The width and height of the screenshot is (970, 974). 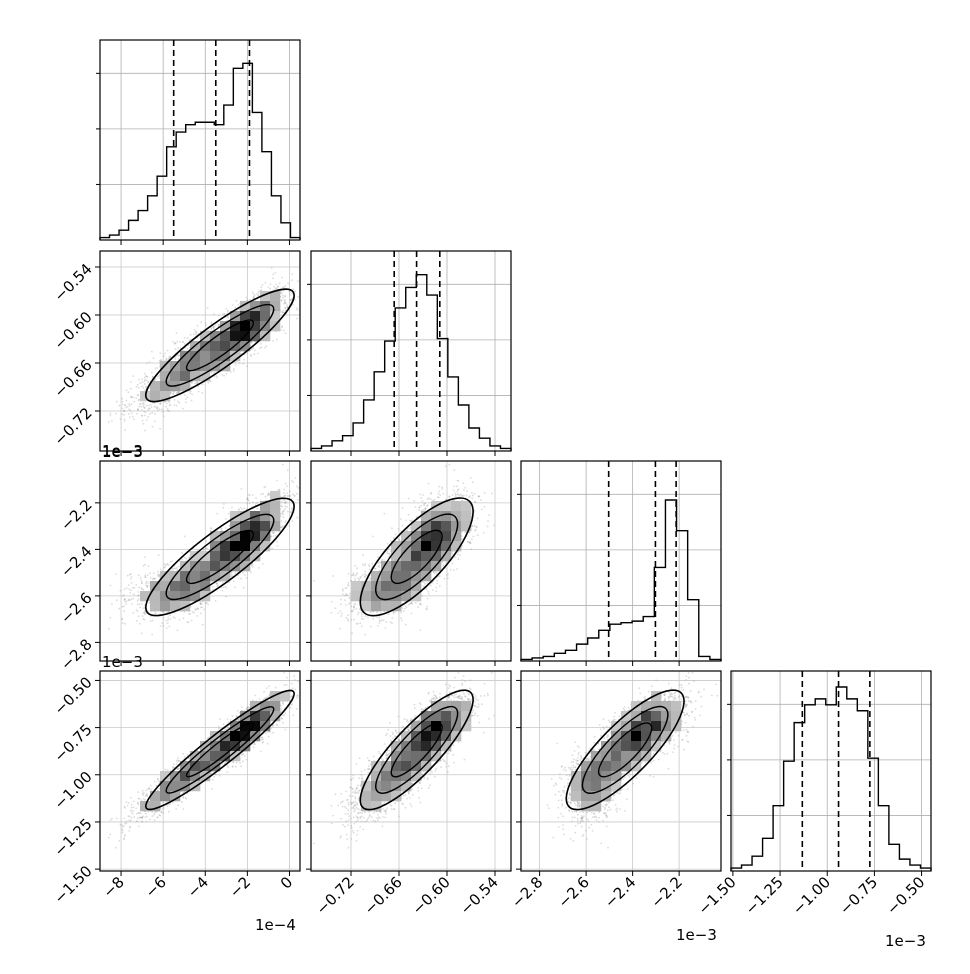 I want to click on density-cell, so click(x=175, y=376).